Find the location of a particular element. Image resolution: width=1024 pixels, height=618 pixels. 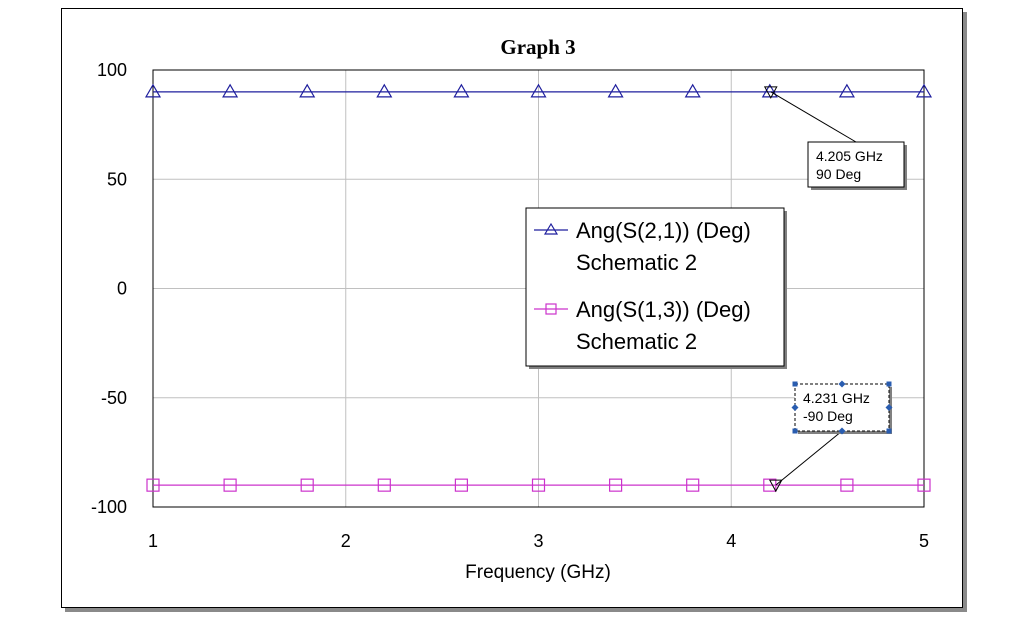

y-tick-label: 0 is located at coordinates (122, 289).